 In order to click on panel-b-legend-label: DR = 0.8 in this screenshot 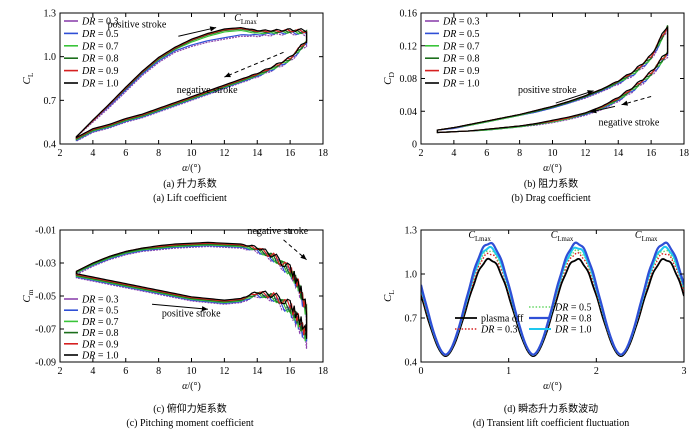, I will do `click(460, 59)`.